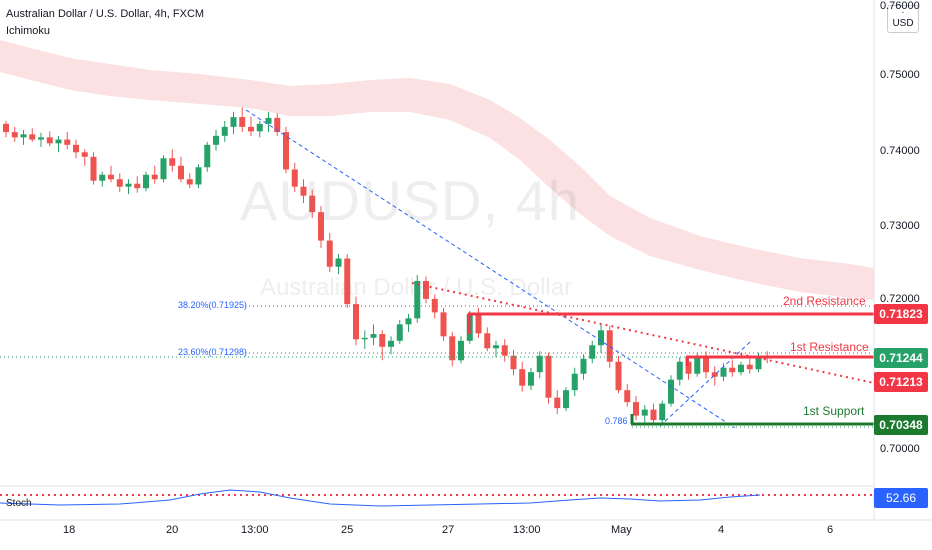 The width and height of the screenshot is (932, 550). I want to click on currency-button-top: ·, so click(903, 12).